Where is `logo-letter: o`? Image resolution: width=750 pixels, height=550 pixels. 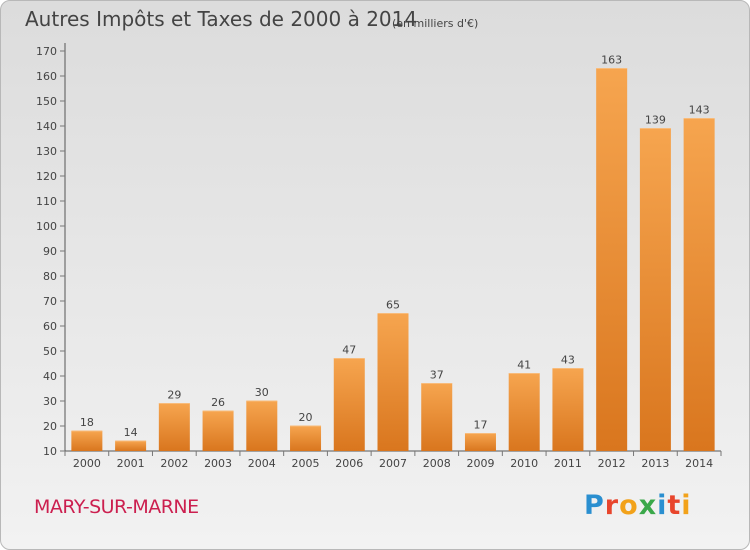 logo-letter: o is located at coordinates (629, 505).